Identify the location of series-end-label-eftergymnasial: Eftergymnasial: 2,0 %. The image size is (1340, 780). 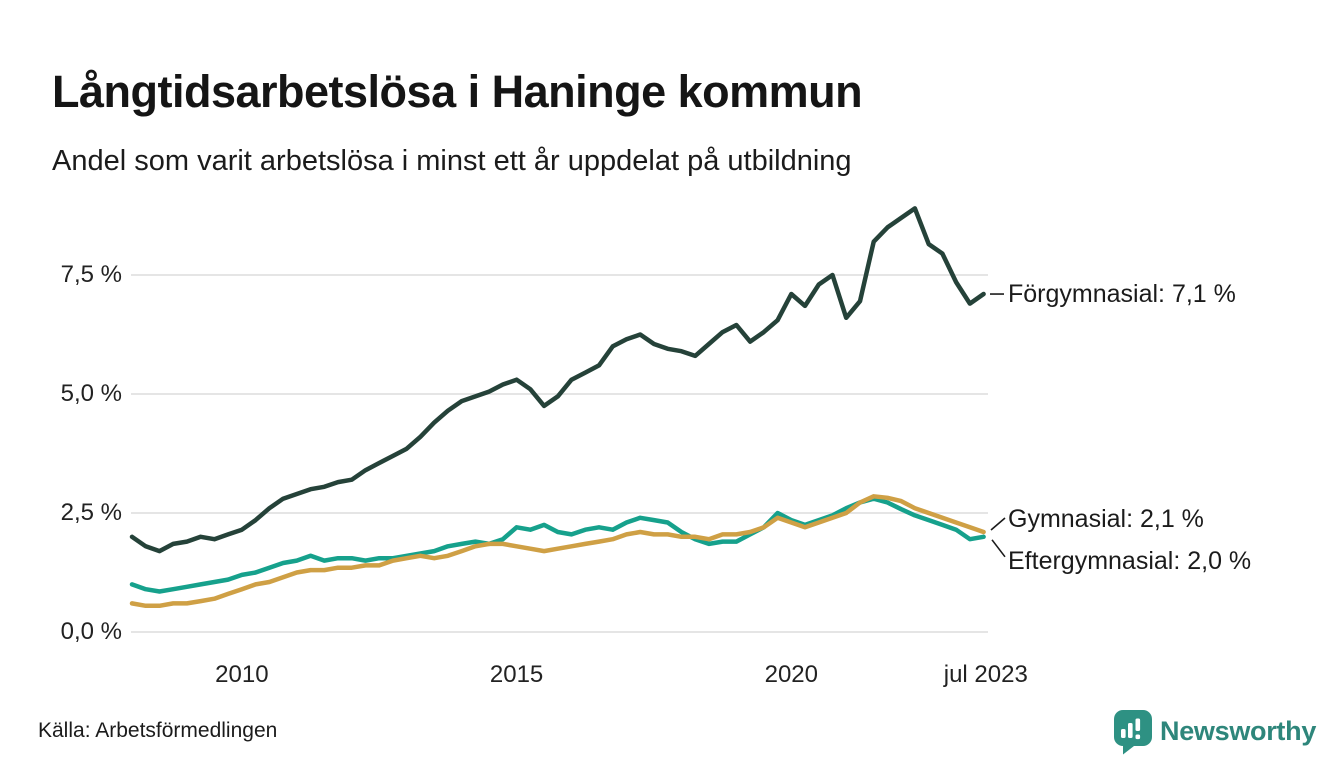
(1130, 560).